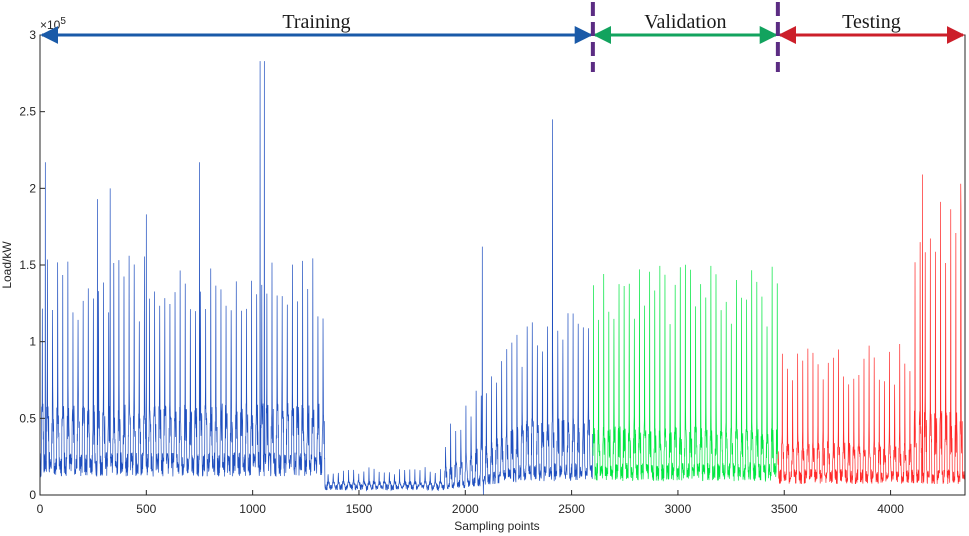  I want to click on y-multiplier: ×10⁵, so click(53, 24).